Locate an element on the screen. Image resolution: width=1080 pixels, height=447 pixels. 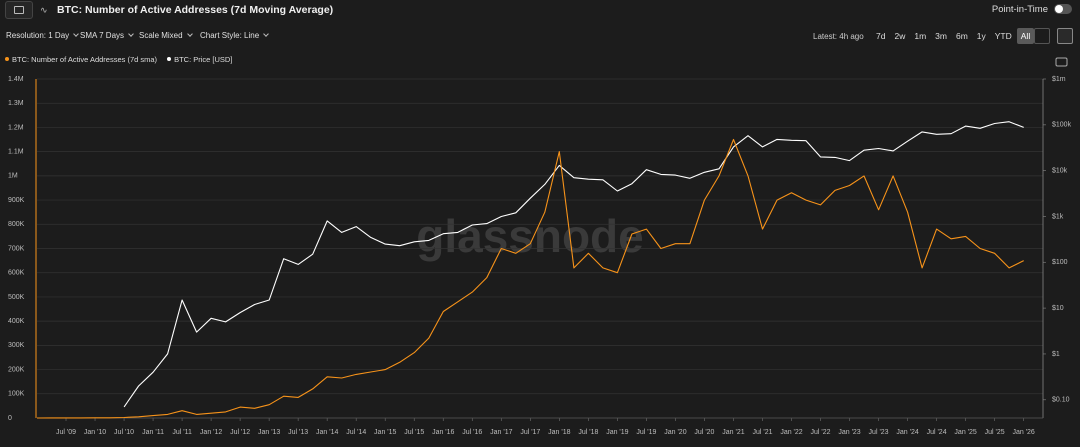
sidebar-toggle is located at coordinates (19, 10).